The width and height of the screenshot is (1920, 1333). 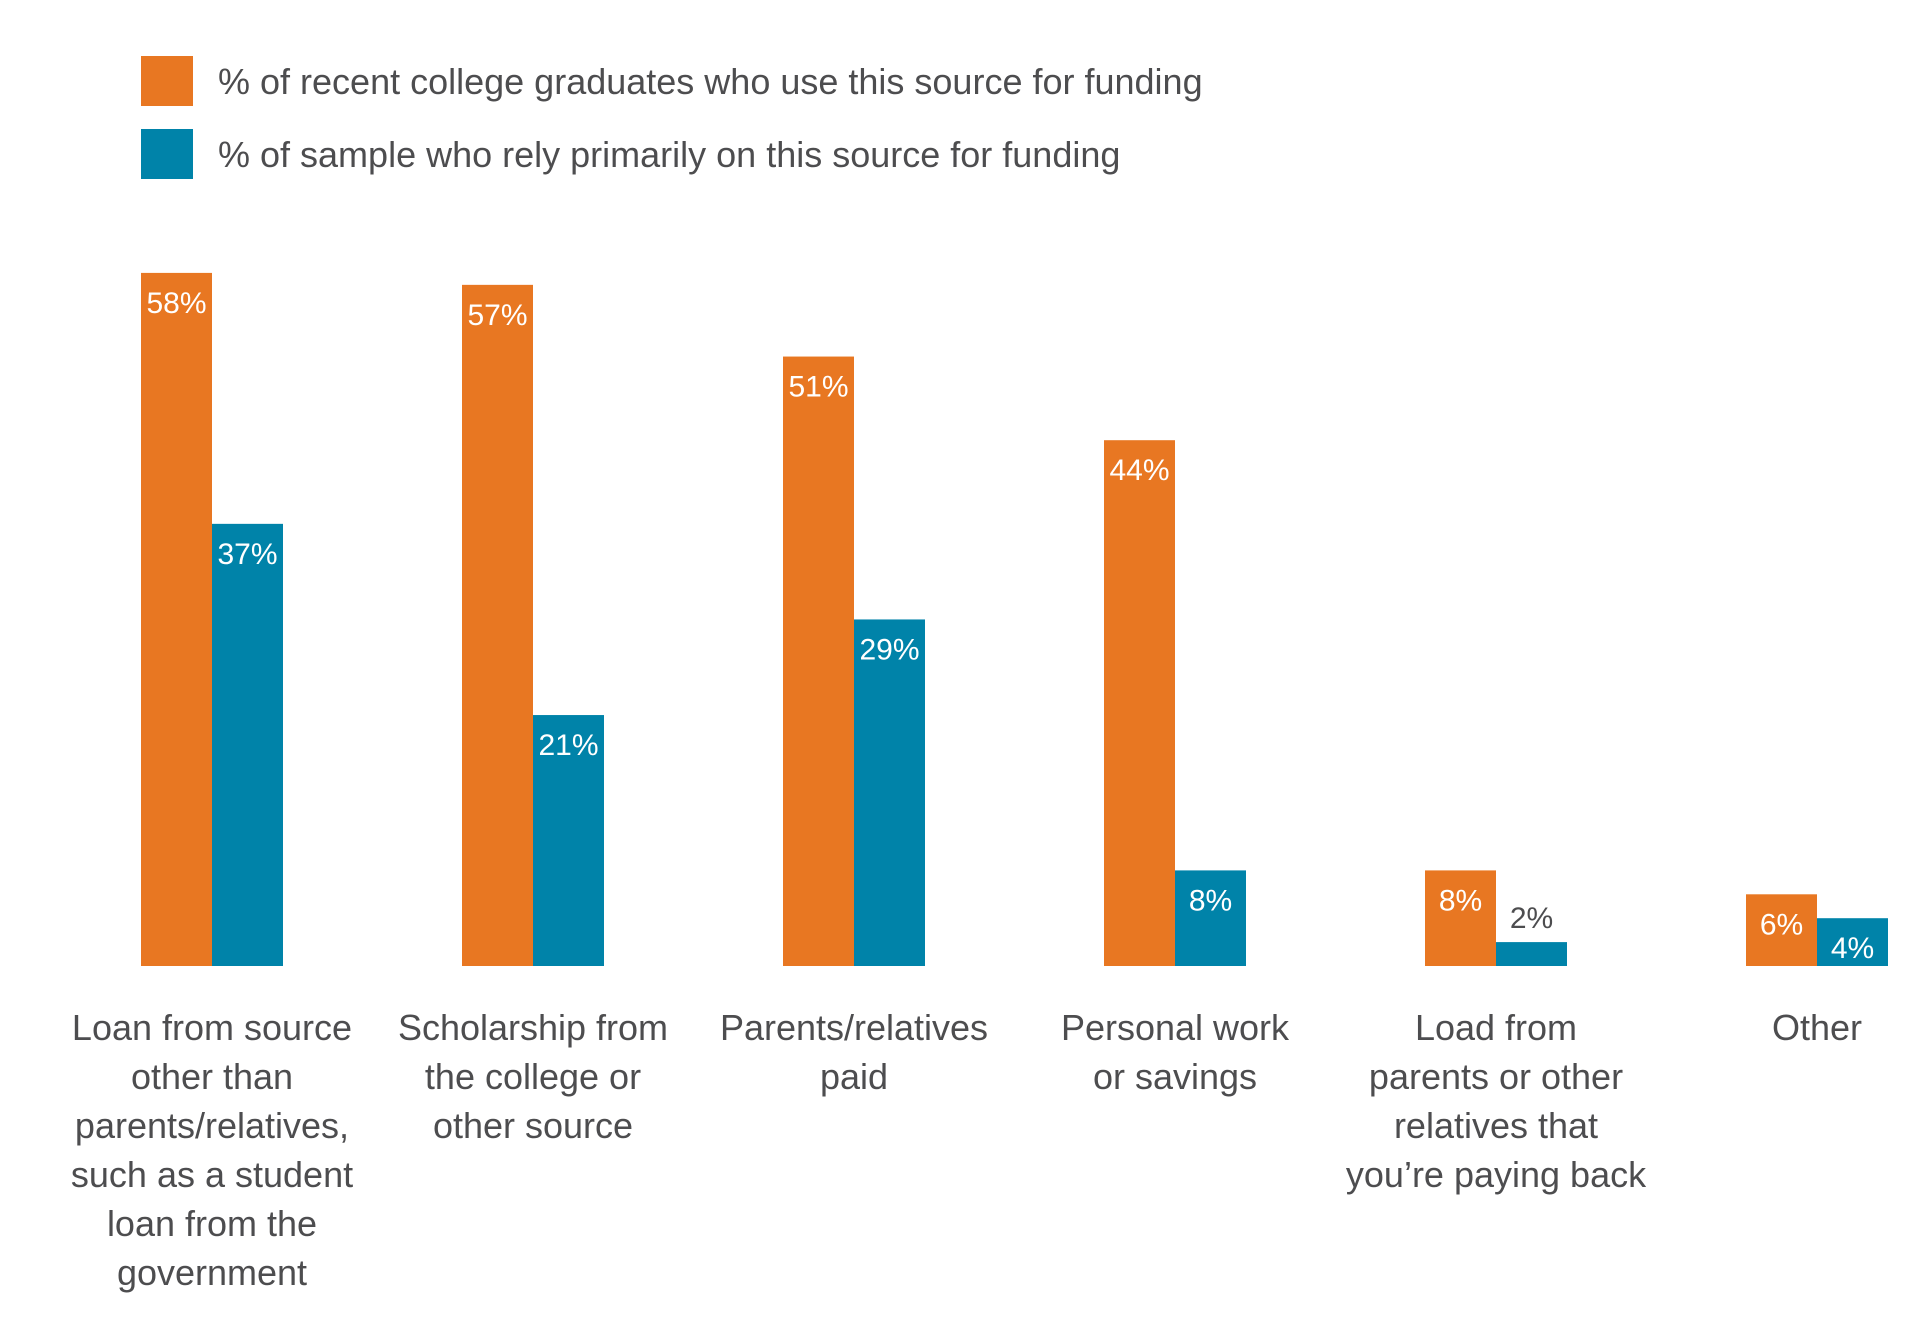 I want to click on bar-label-series2-cat2: 21%, so click(x=568, y=745).